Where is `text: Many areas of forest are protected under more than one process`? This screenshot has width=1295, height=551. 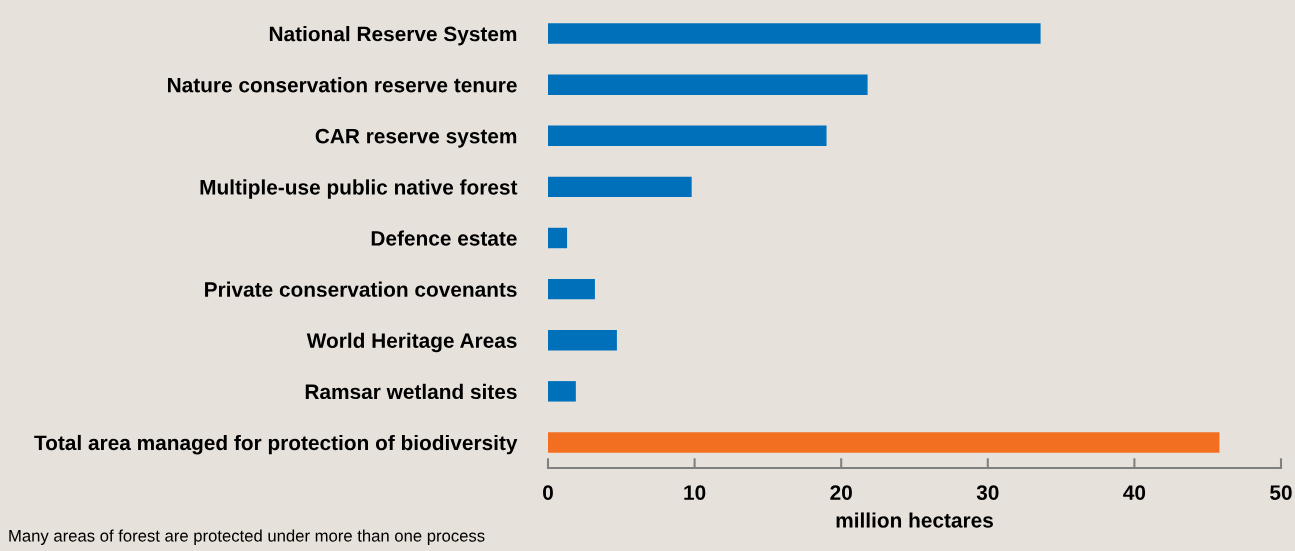 text: Many areas of forest are protected under more than one process is located at coordinates (247, 537).